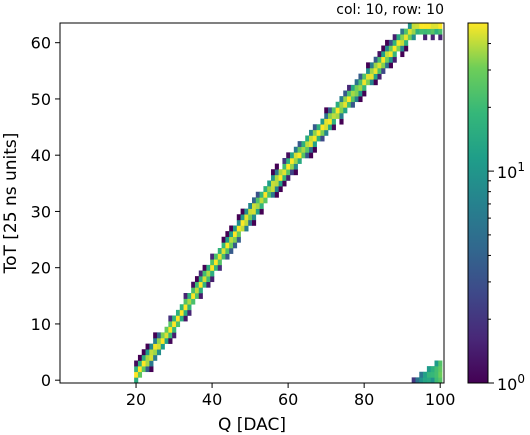 Image resolution: width=530 pixels, height=435 pixels. Describe the element at coordinates (252, 425) in the screenshot. I see `x-axis-label: Q [DAC]` at that location.